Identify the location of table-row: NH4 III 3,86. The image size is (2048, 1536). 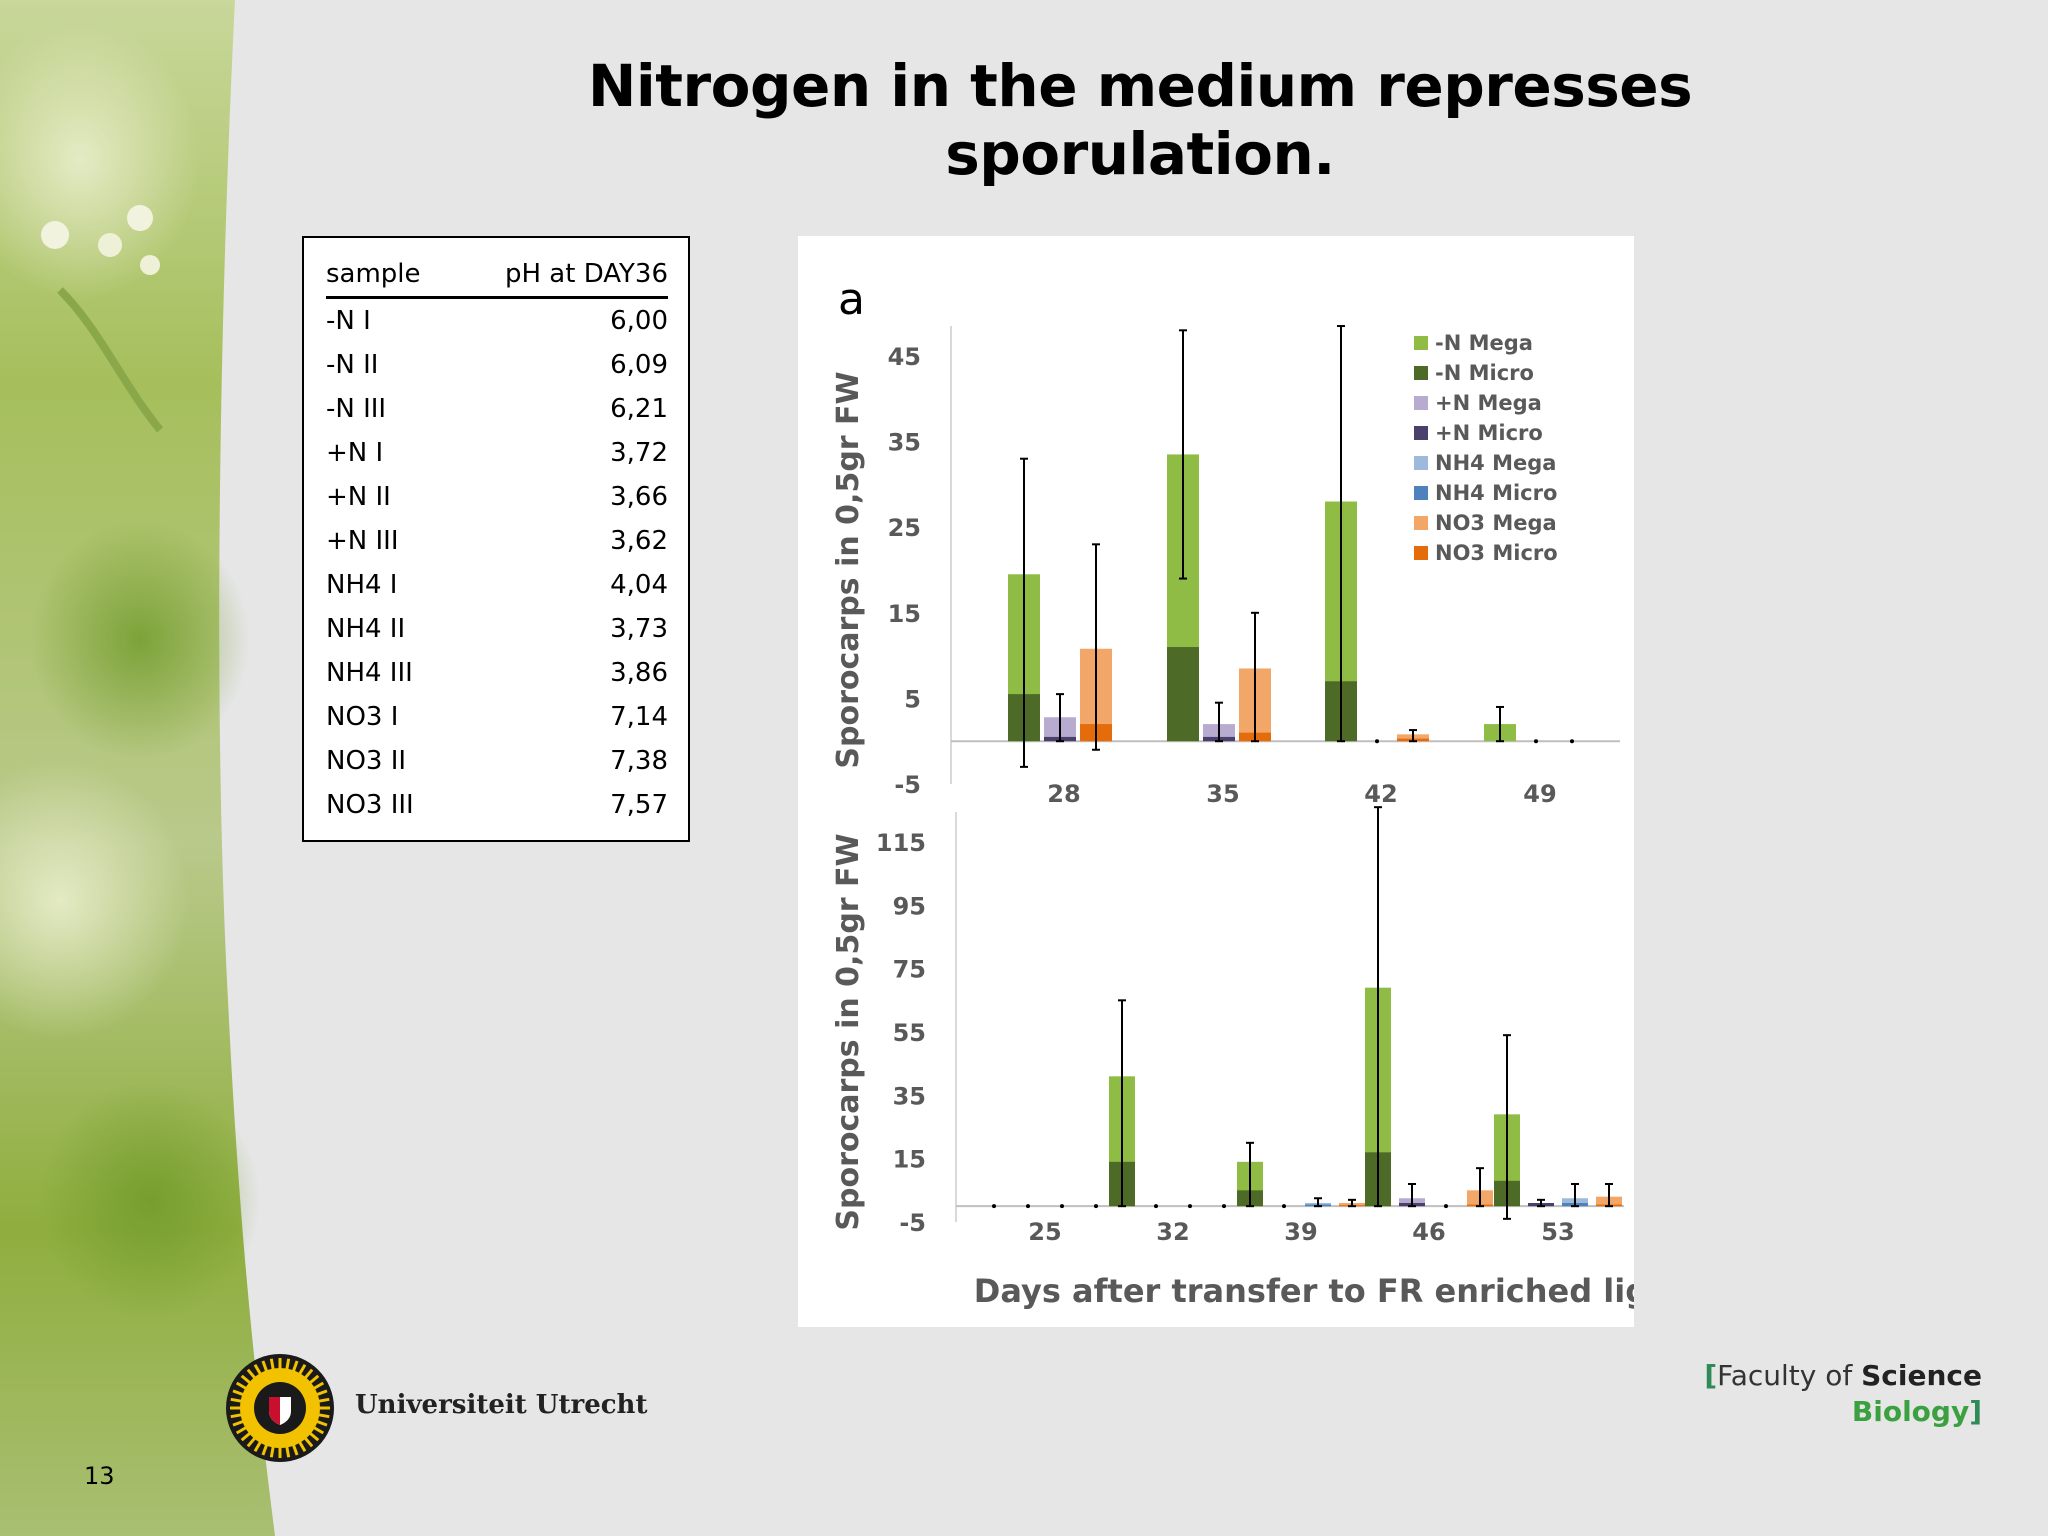
(497, 673).